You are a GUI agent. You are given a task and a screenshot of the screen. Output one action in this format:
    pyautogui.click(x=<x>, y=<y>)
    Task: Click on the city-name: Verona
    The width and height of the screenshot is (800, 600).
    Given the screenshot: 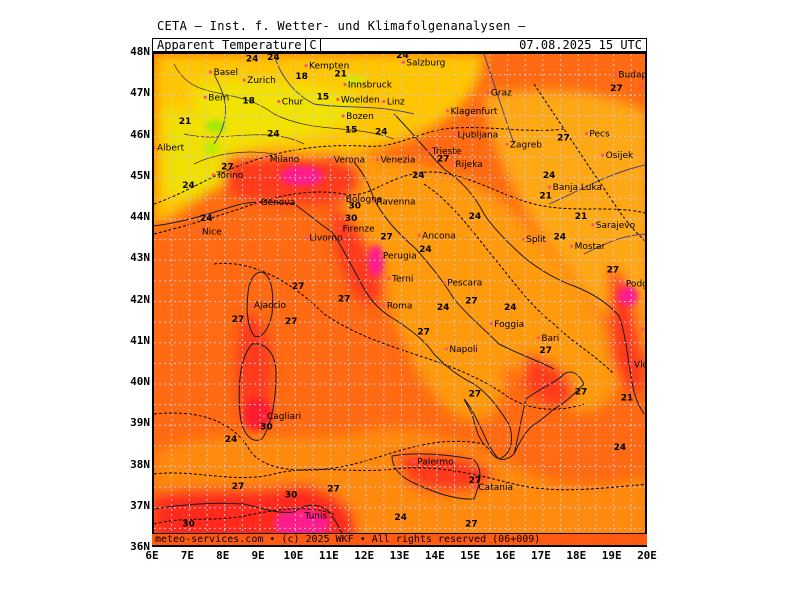 What is the action you would take?
    pyautogui.click(x=349, y=161)
    